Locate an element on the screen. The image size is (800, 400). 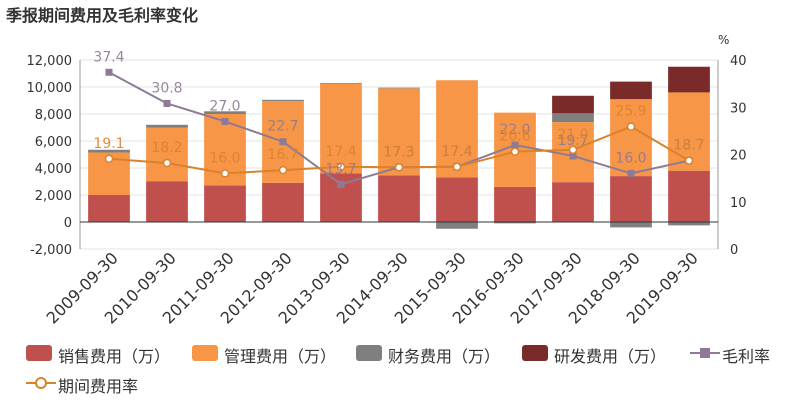
data-label: 25.9 is located at coordinates (630, 112).